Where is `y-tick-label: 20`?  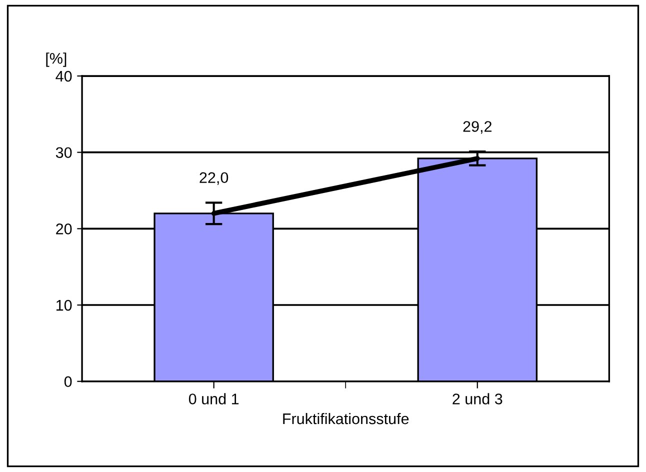 y-tick-label: 20 is located at coordinates (64, 229).